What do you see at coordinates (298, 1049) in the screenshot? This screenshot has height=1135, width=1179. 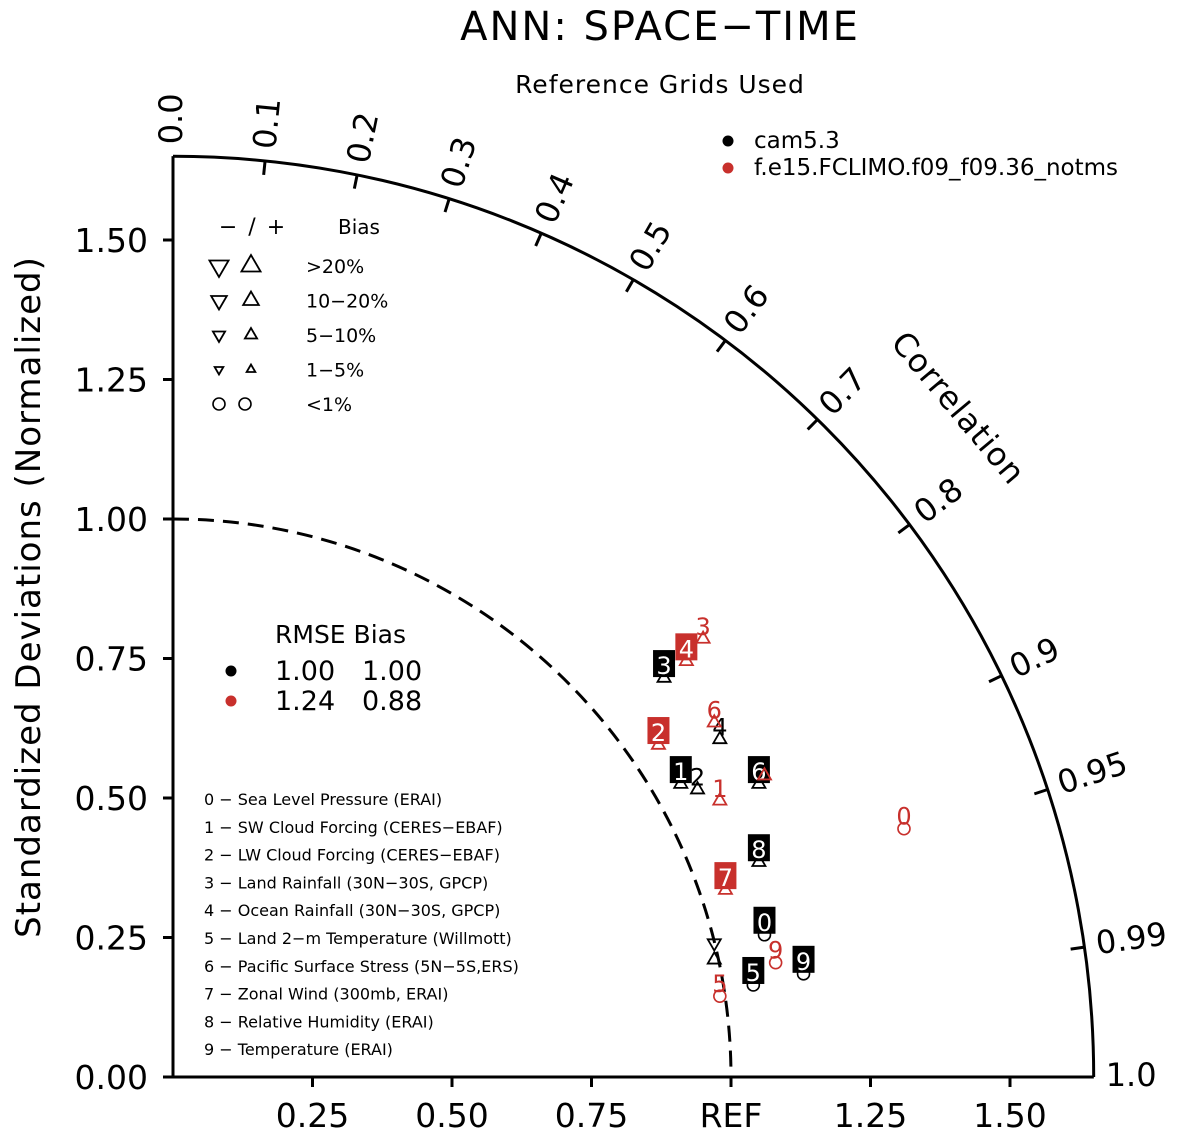 I see `variable-legend-item: 9 − Temperature (ERAI)` at bounding box center [298, 1049].